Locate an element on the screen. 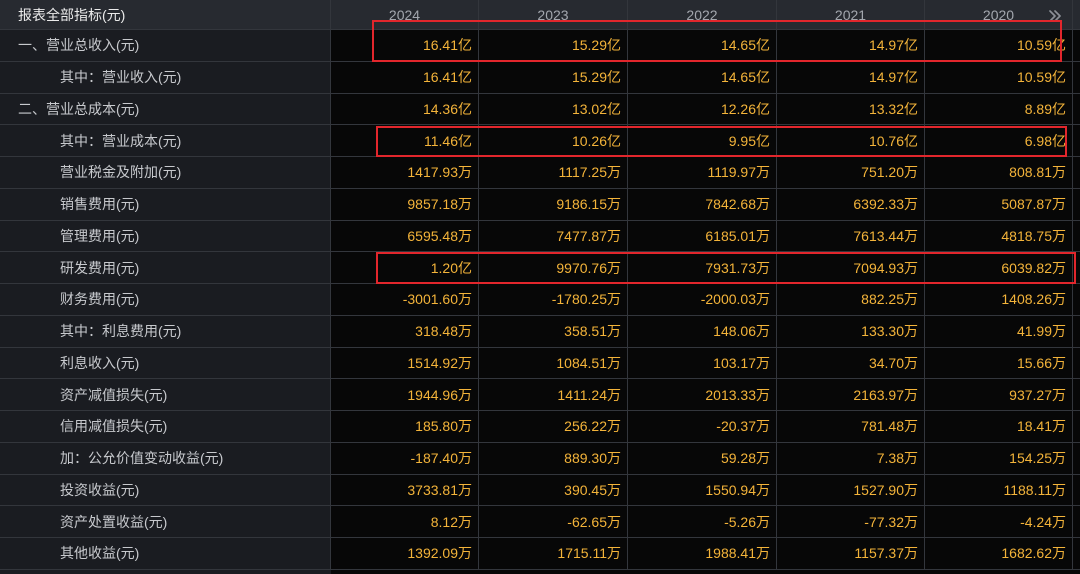 The image size is (1080, 574). row-label: 投资收益(元) is located at coordinates (165, 490).